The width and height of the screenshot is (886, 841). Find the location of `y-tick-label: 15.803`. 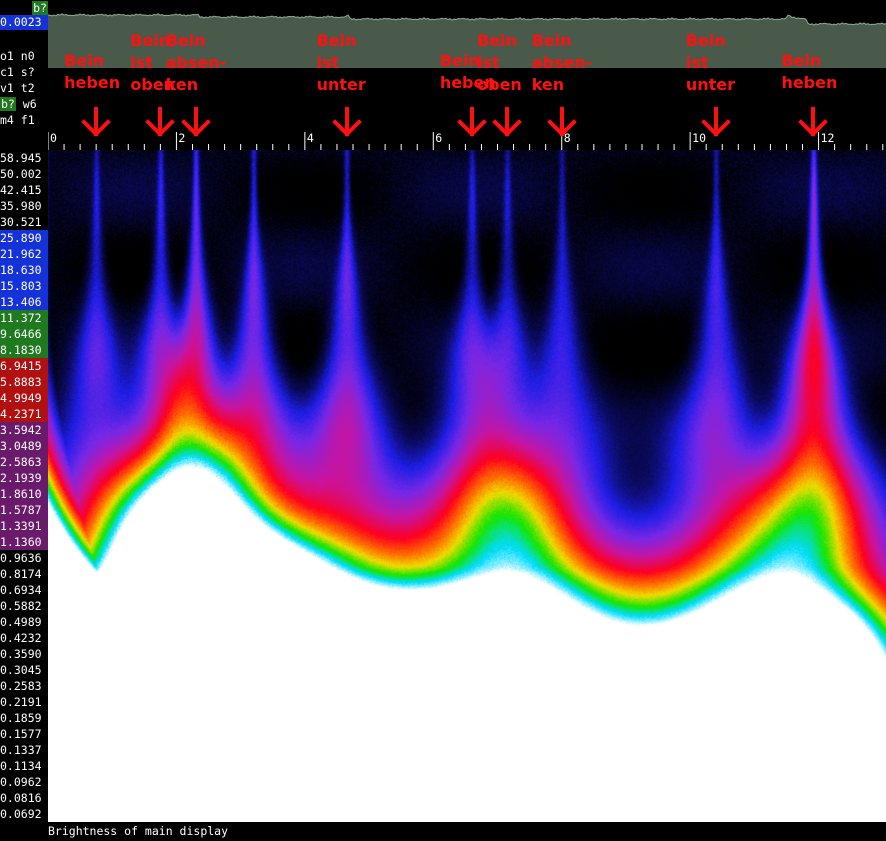

y-tick-label: 15.803 is located at coordinates (24, 286).